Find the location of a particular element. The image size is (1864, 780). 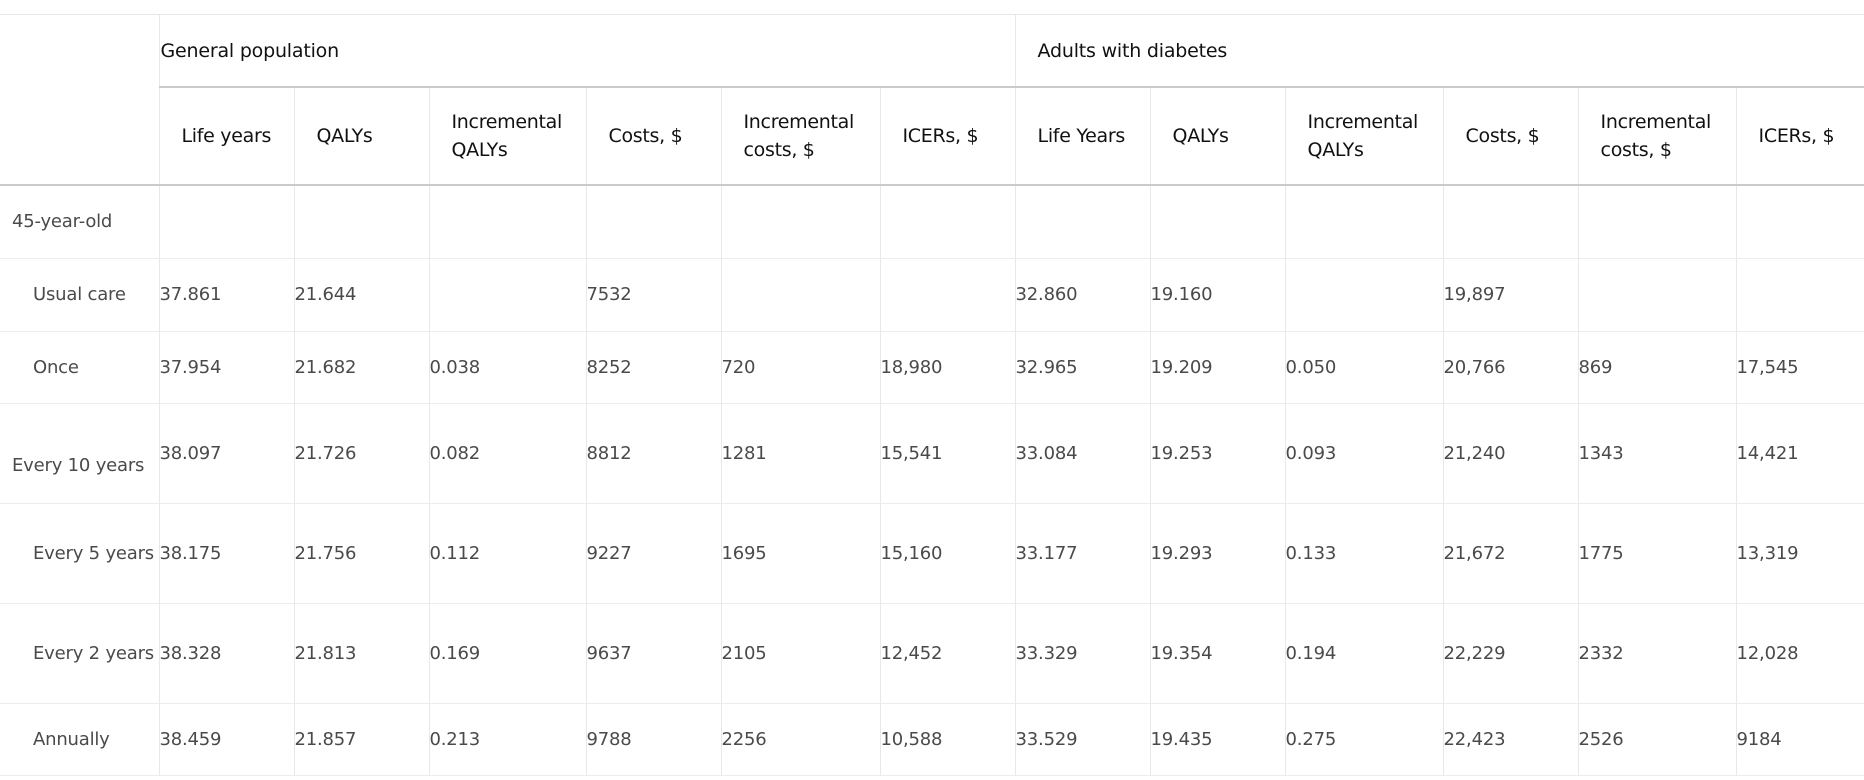

table-cell: 0.093 is located at coordinates (1364, 453).